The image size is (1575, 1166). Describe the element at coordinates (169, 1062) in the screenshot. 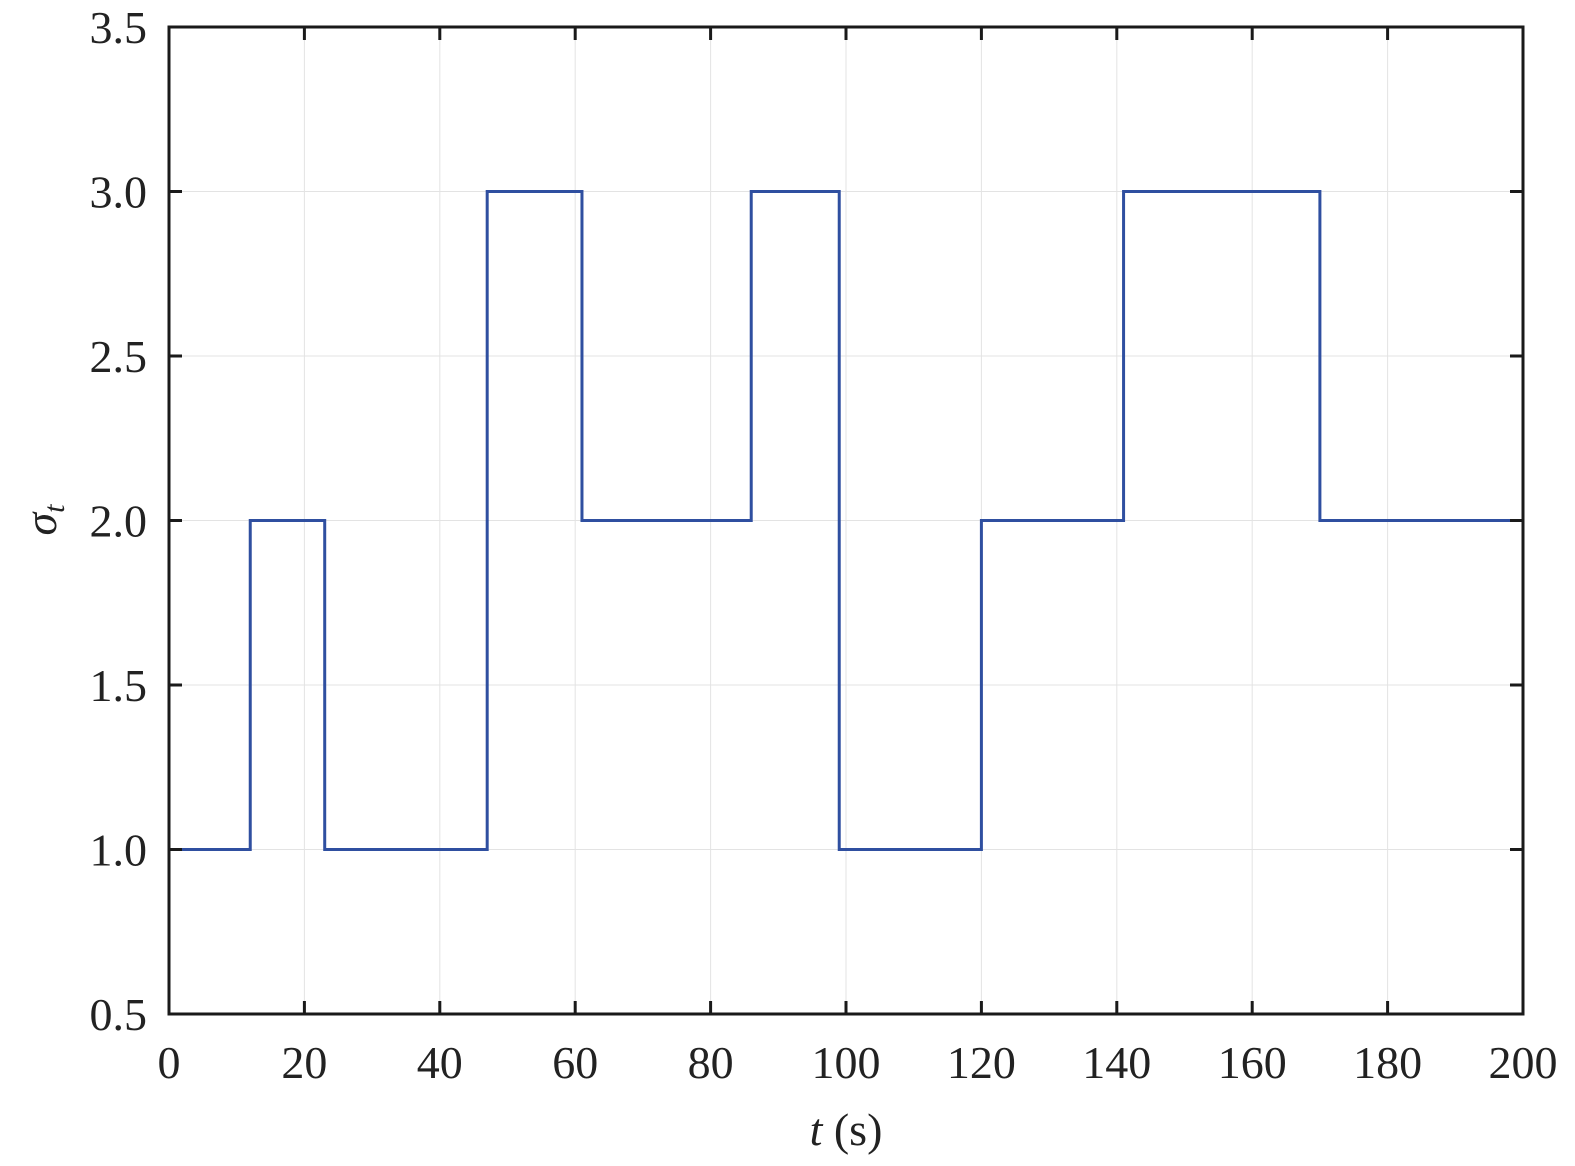

I see `x-tick-label: 0` at that location.